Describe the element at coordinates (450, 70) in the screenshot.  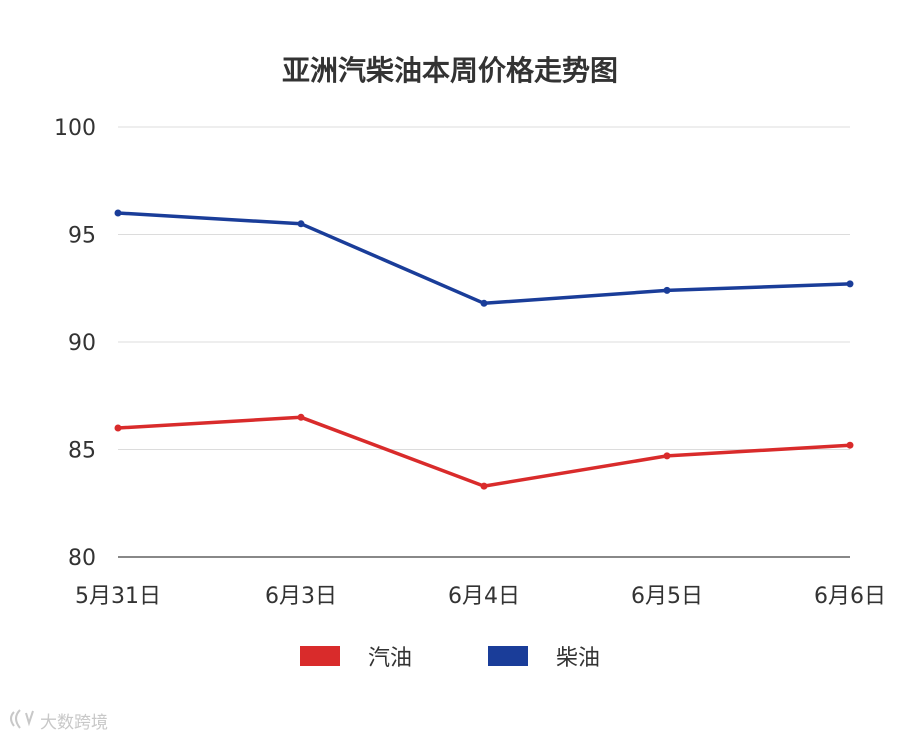
I see `chart-title: 亚洲汽柴油本周价格走势图` at that location.